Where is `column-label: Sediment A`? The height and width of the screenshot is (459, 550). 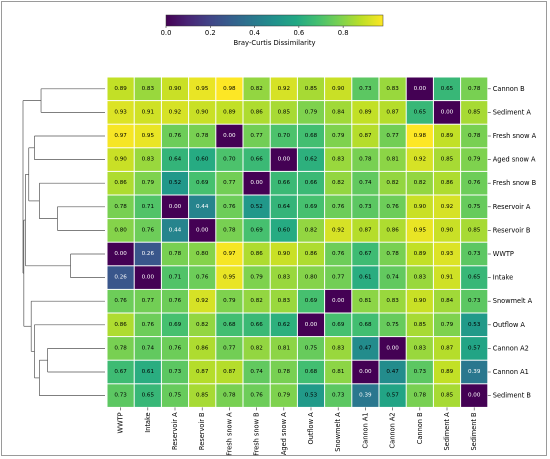
column-label: Sediment A is located at coordinates (447, 431).